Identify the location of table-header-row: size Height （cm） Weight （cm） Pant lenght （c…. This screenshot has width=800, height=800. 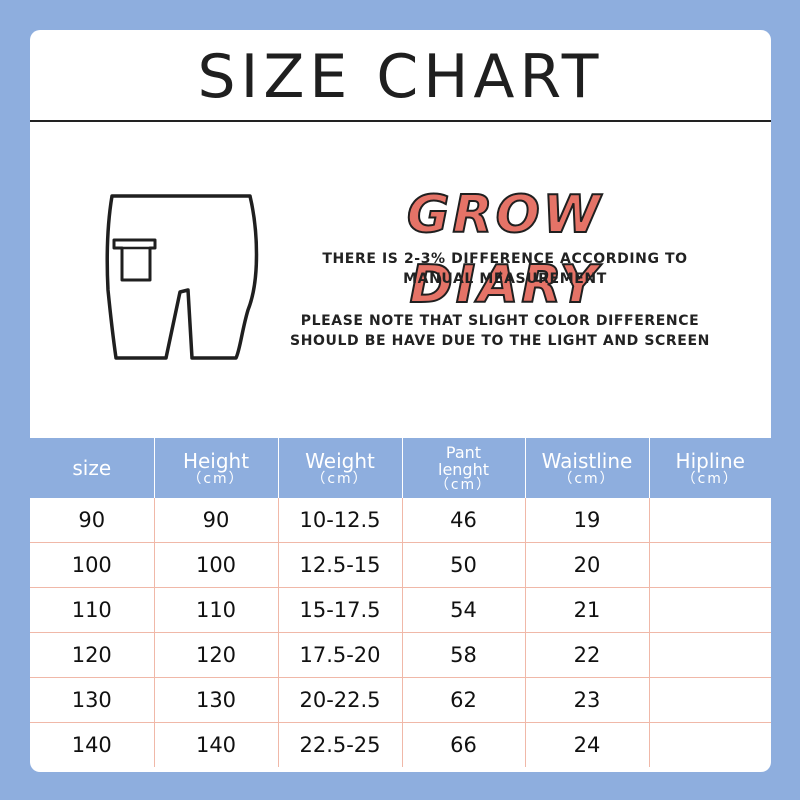
(400, 468).